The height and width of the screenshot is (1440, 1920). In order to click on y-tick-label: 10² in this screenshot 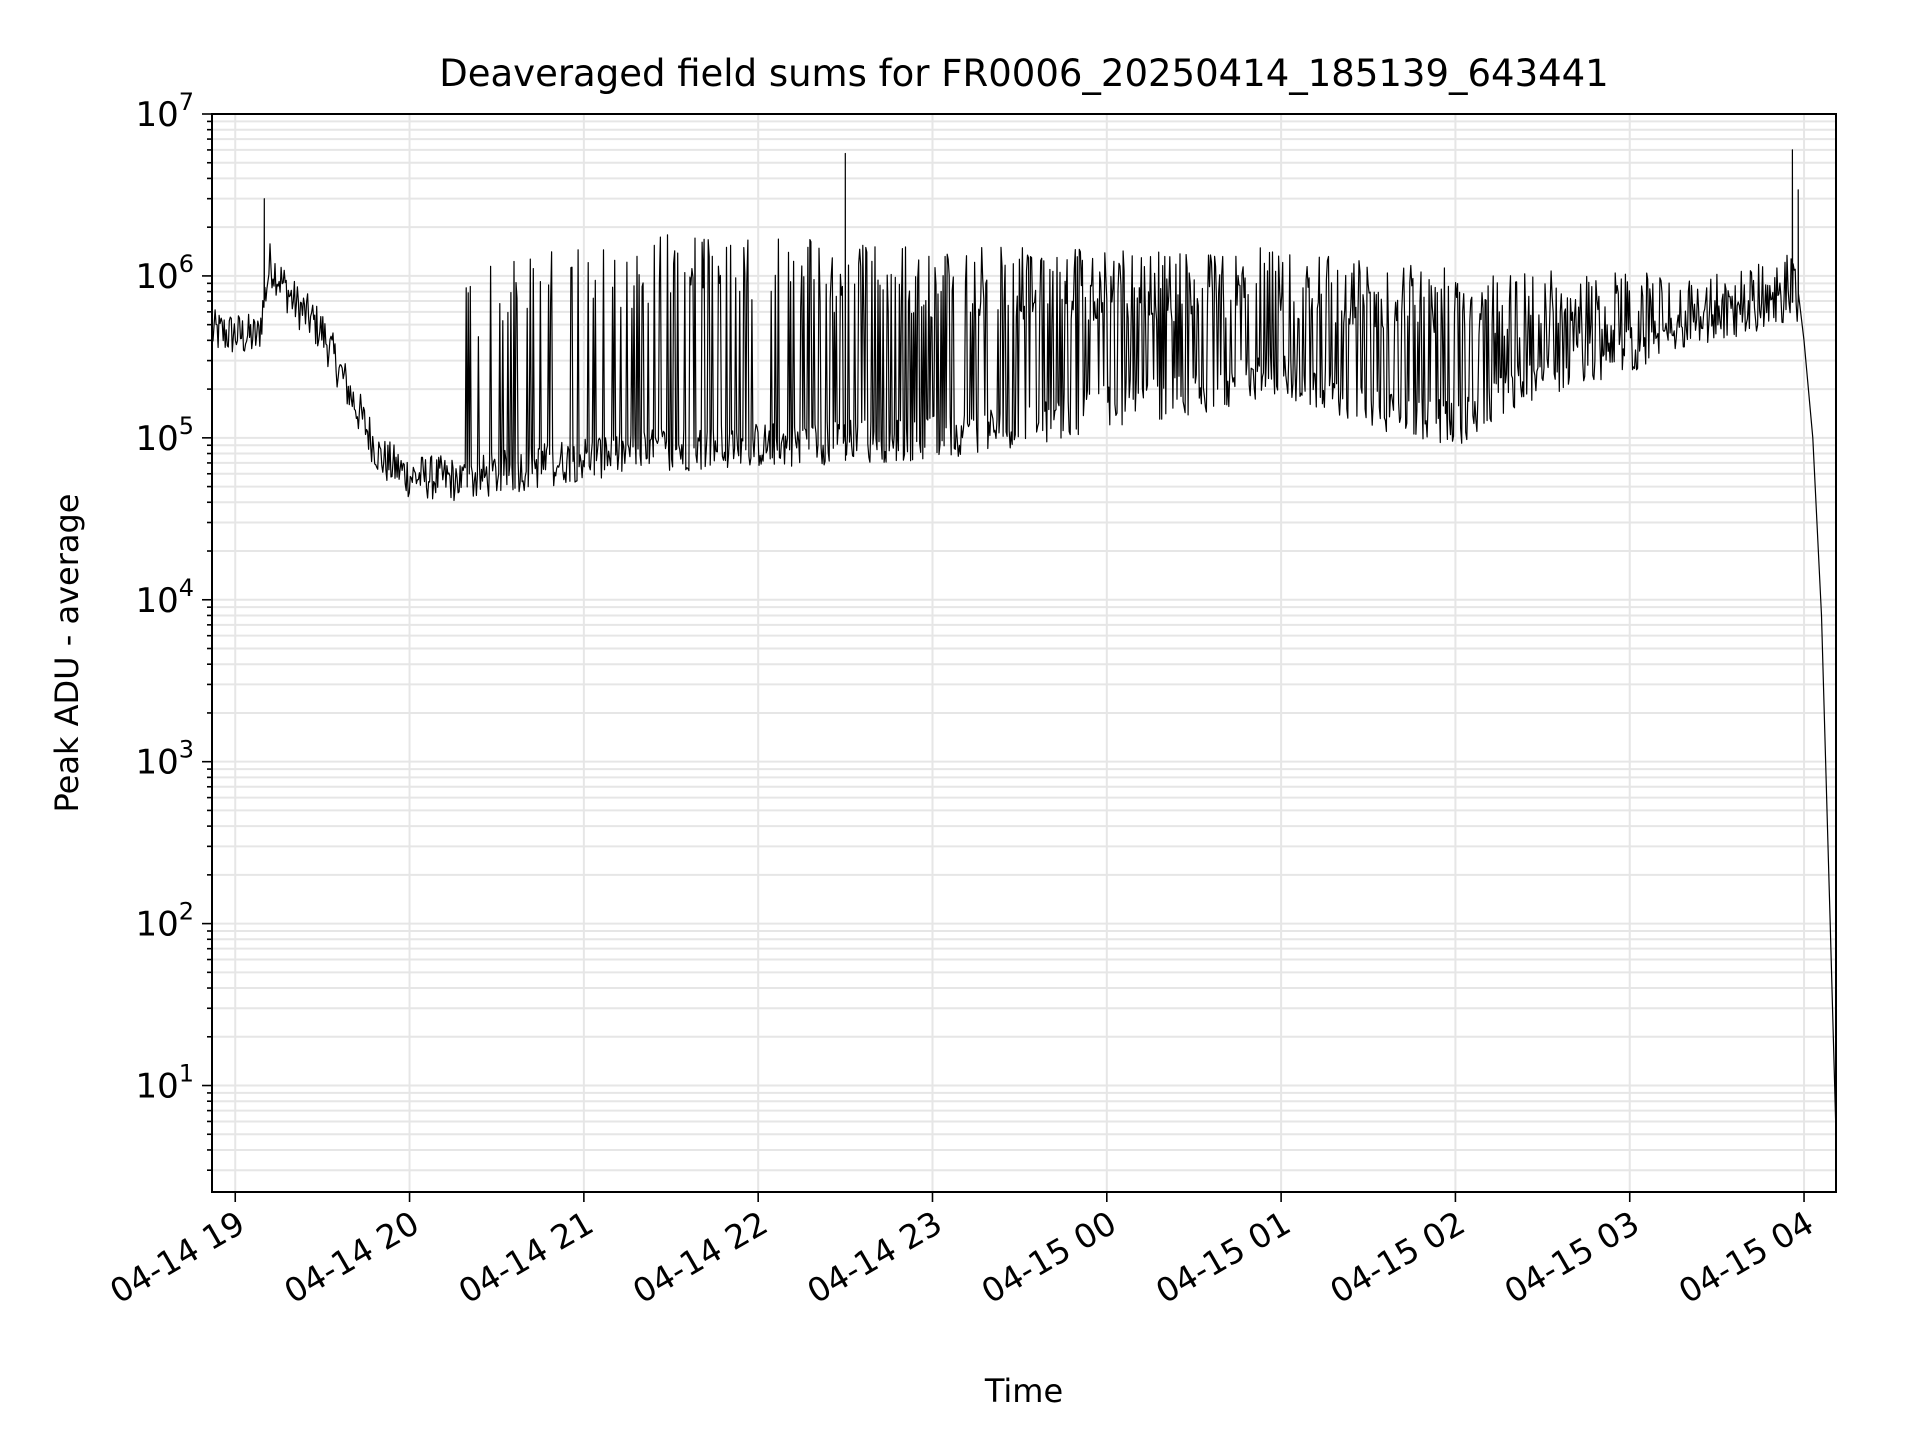, I will do `click(164, 921)`.